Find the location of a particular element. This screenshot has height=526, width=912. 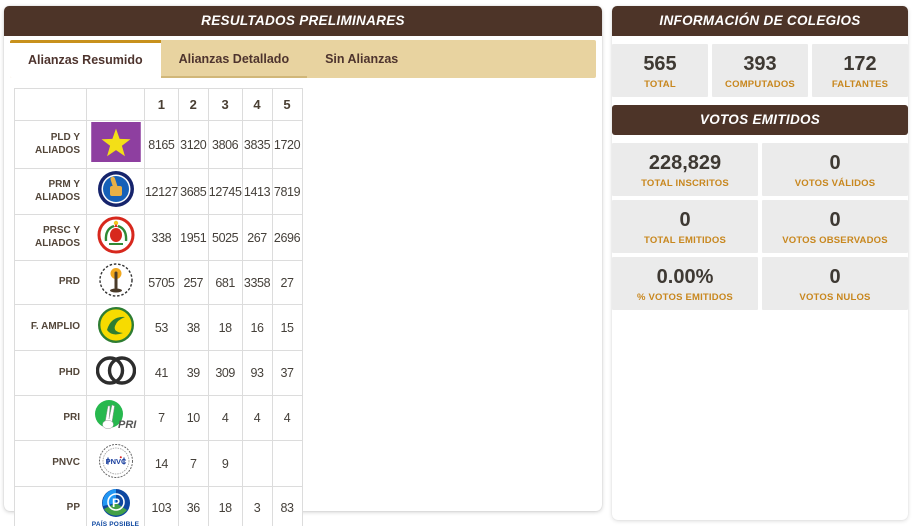

stat-total-emitidos: 0 TOTAL EMITIDOS is located at coordinates (685, 226).